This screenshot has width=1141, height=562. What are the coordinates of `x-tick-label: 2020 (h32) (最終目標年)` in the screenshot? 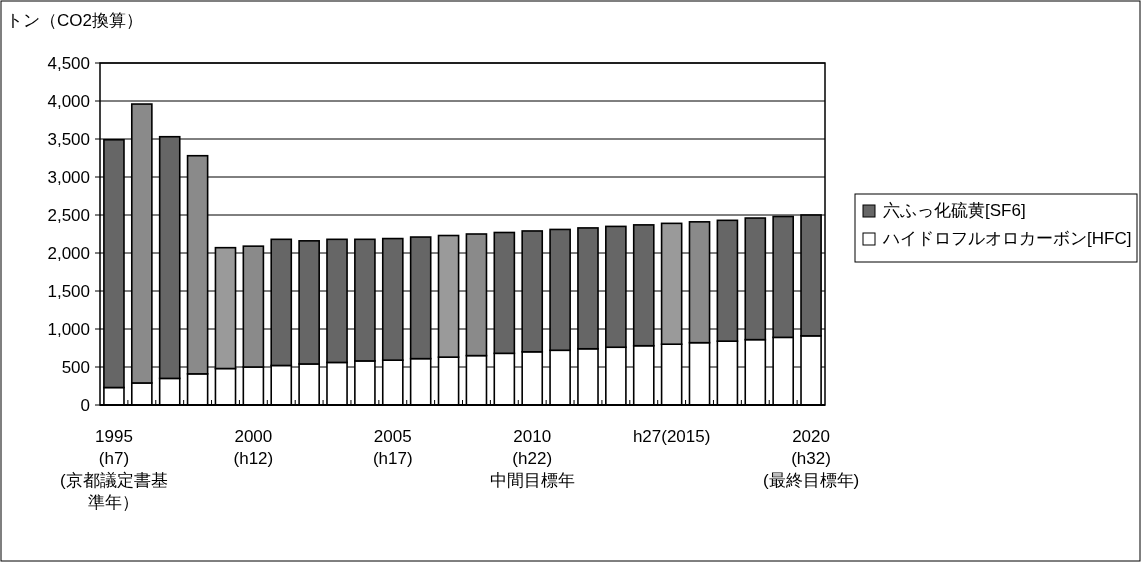 It's located at (811, 458).